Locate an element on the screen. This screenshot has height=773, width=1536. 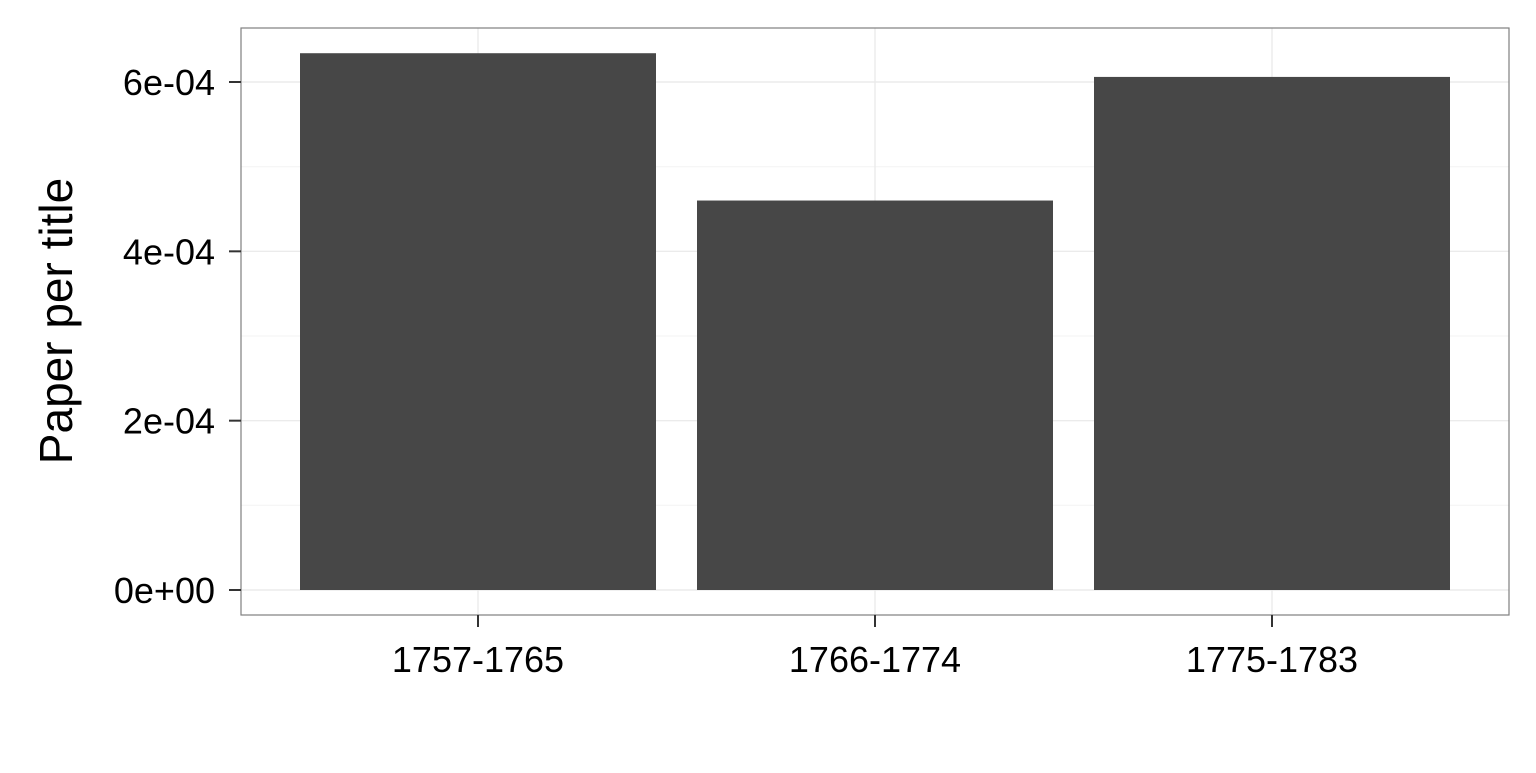
y-axis-title: Paper per title is located at coordinates (56, 321).